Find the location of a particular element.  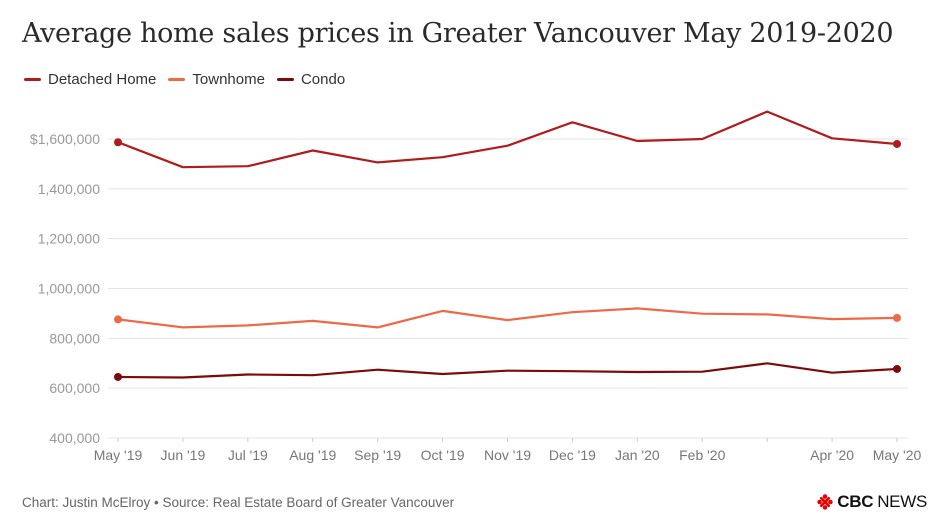

x-tick-label: Feb '20 is located at coordinates (702, 455).